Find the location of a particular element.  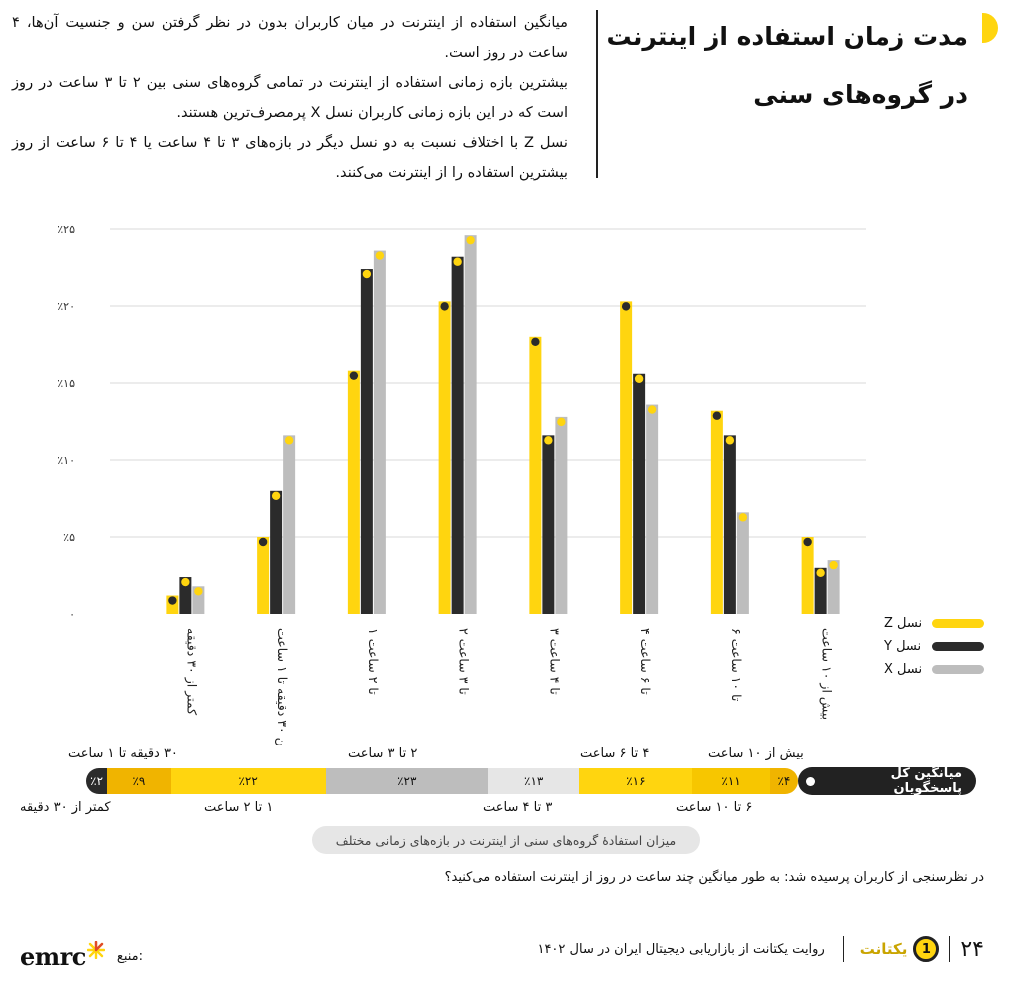

x-tick-label: بین ۳۰ دقیقه تا ۱ ساعت is located at coordinates (282, 686).